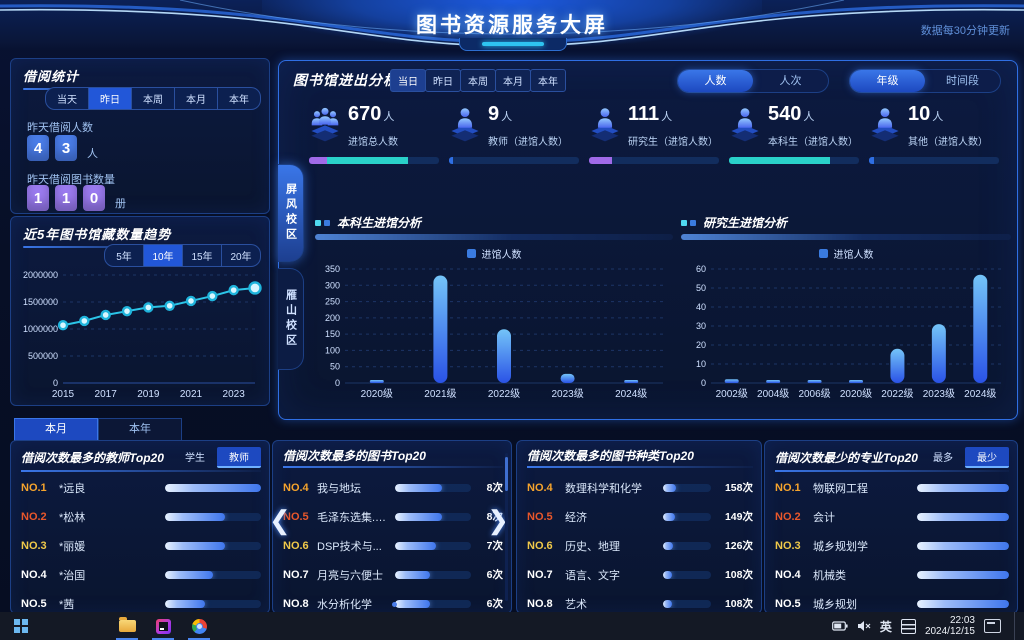 This screenshot has width=1024, height=640. I want to click on svg-text: 250, so click(332, 302).